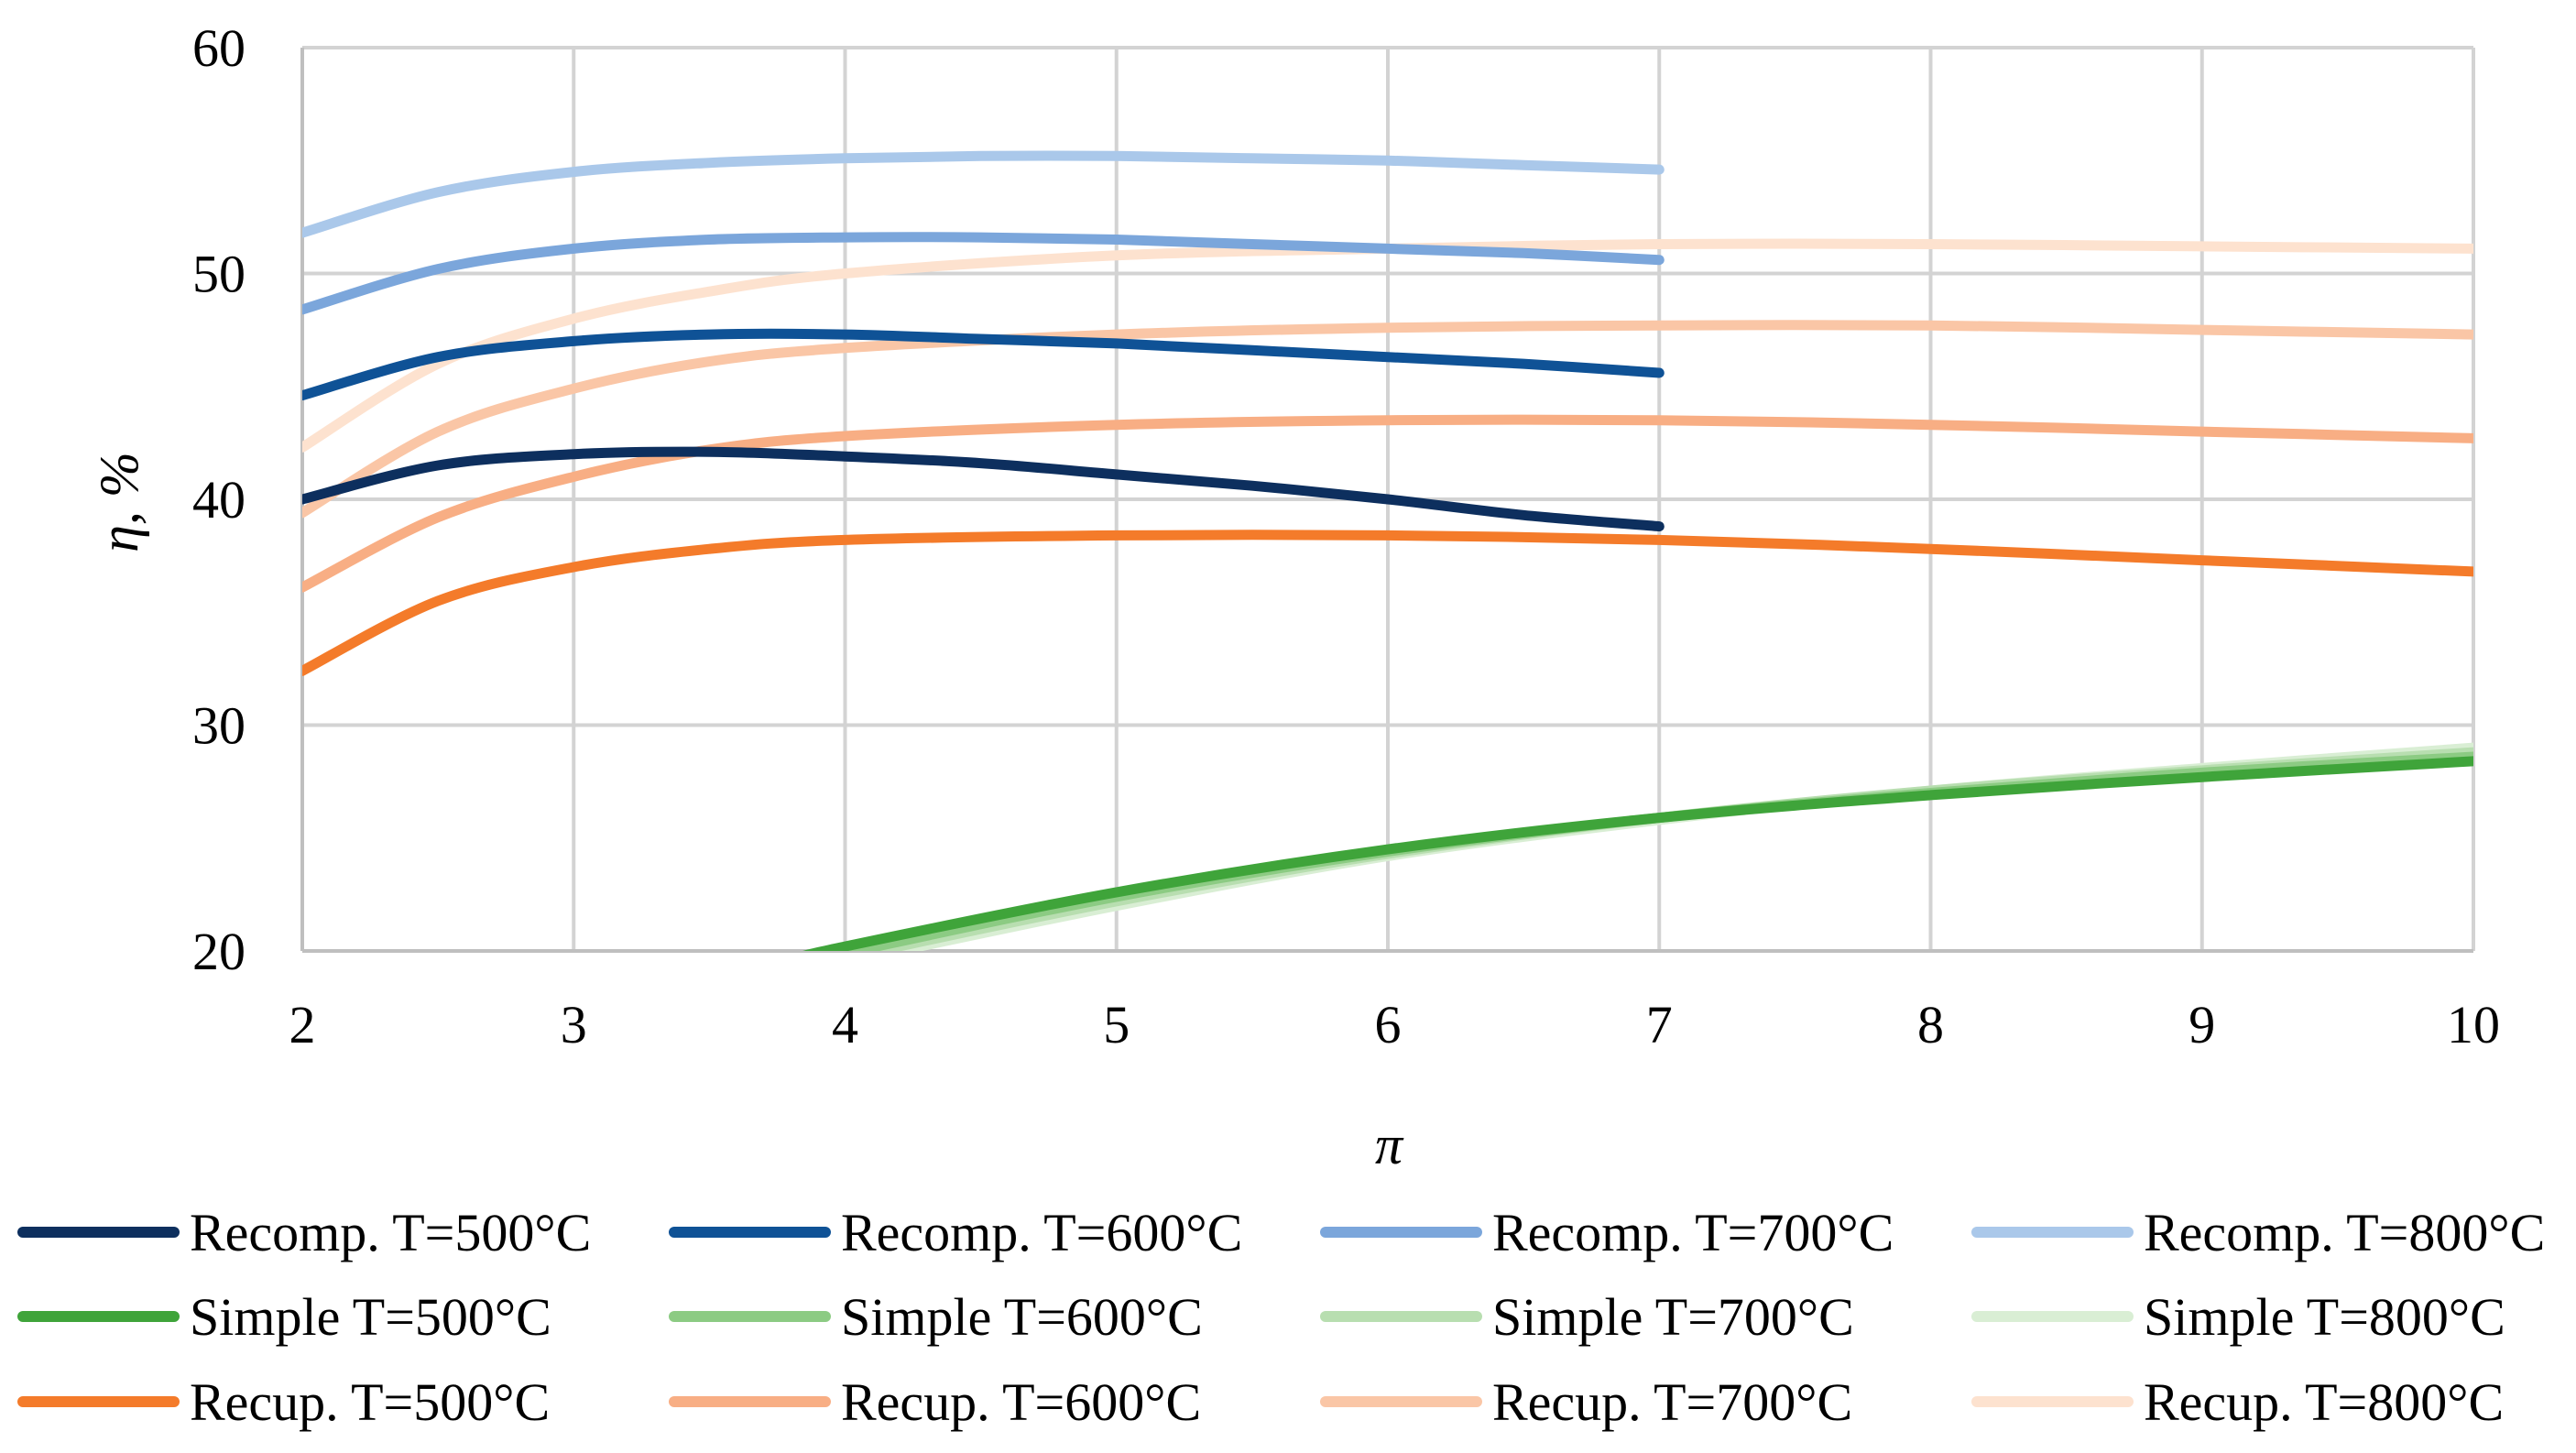 This screenshot has height=1453, width=2576. I want to click on y-tick-label-3: 50, so click(219, 274).